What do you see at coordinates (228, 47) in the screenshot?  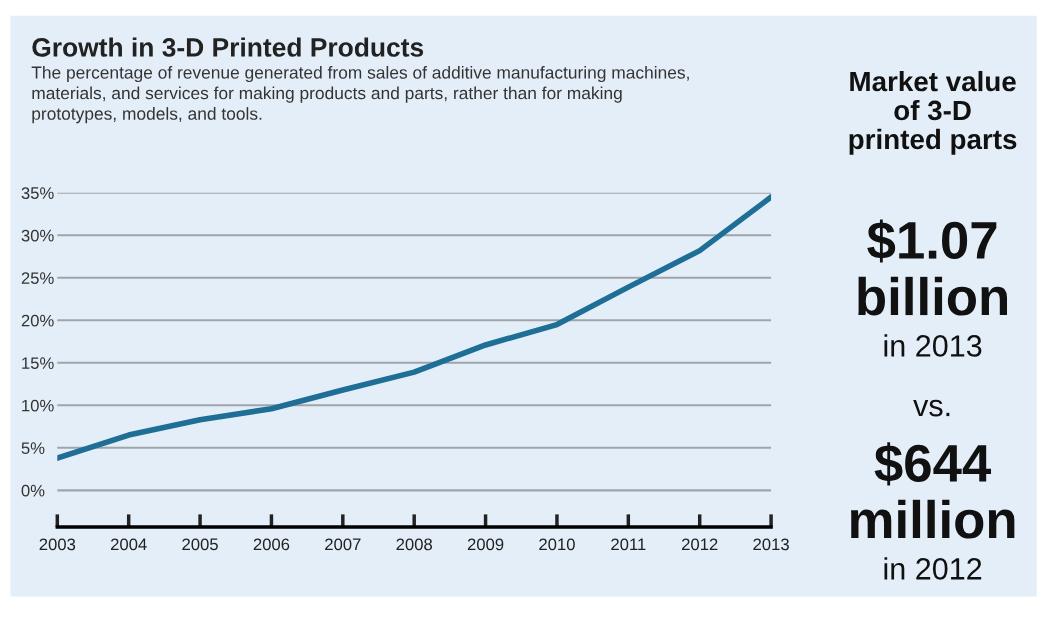 I see `chart-title: Growth in 3-D Printed Products` at bounding box center [228, 47].